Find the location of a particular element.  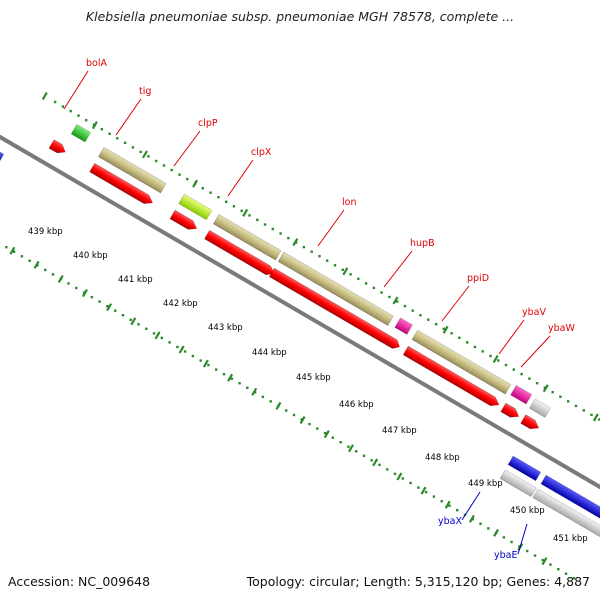

gene-label-clpX: clpX is located at coordinates (261, 152).